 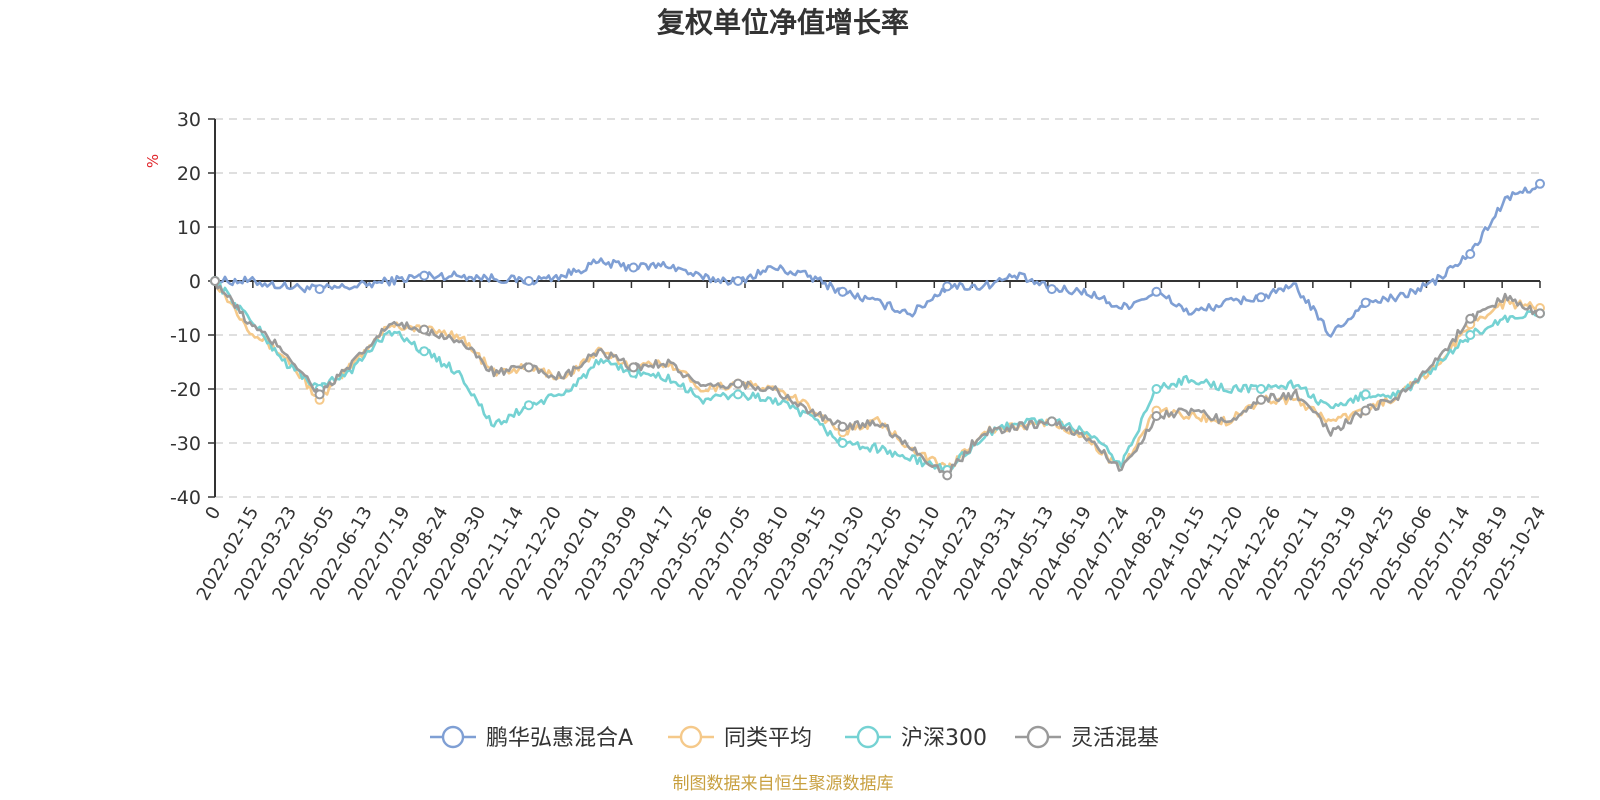 I want to click on y-tick-label: -10, so click(x=185, y=336).